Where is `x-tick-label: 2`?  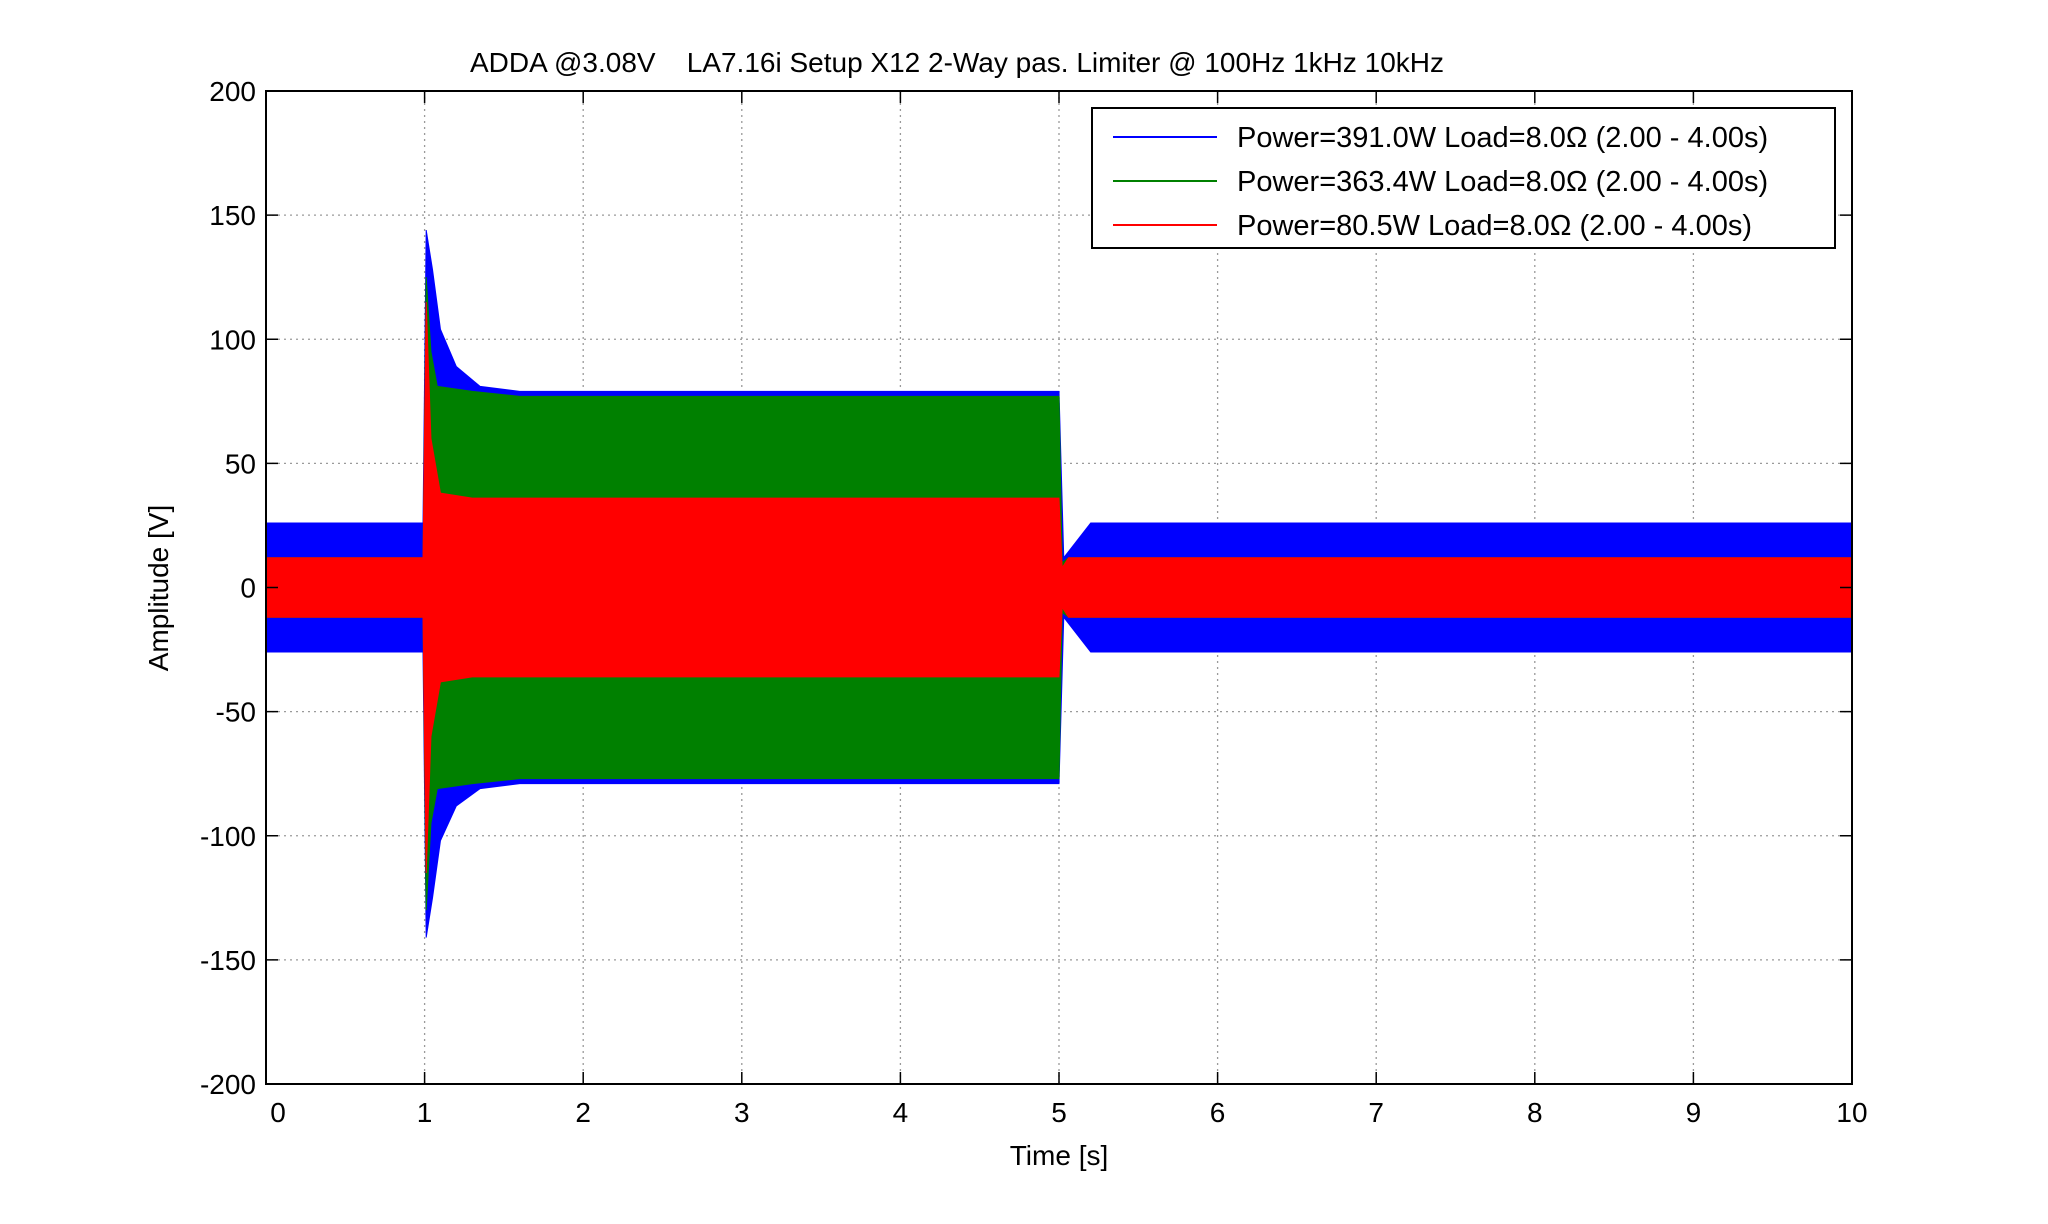 x-tick-label: 2 is located at coordinates (583, 1112).